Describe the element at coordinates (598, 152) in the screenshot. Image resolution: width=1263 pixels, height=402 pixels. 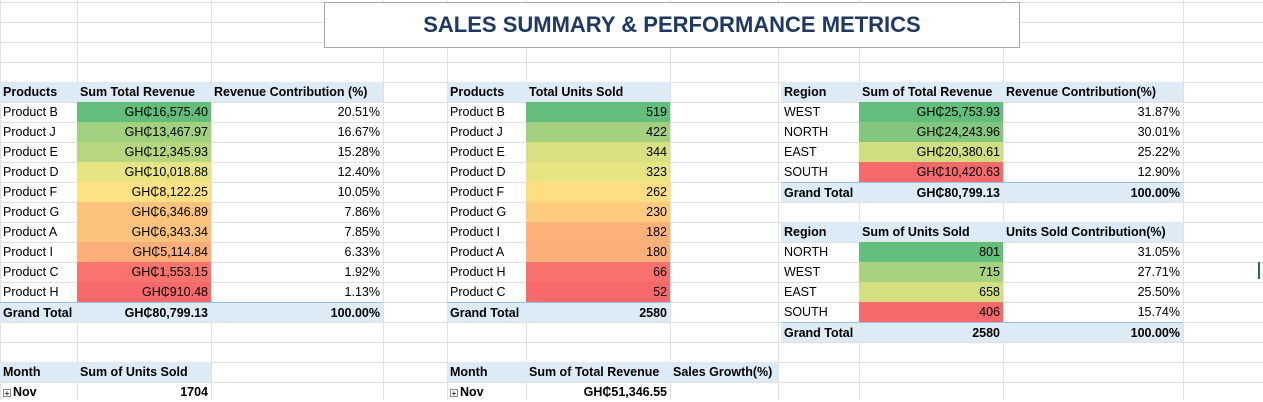
I see `row-value: 344` at that location.